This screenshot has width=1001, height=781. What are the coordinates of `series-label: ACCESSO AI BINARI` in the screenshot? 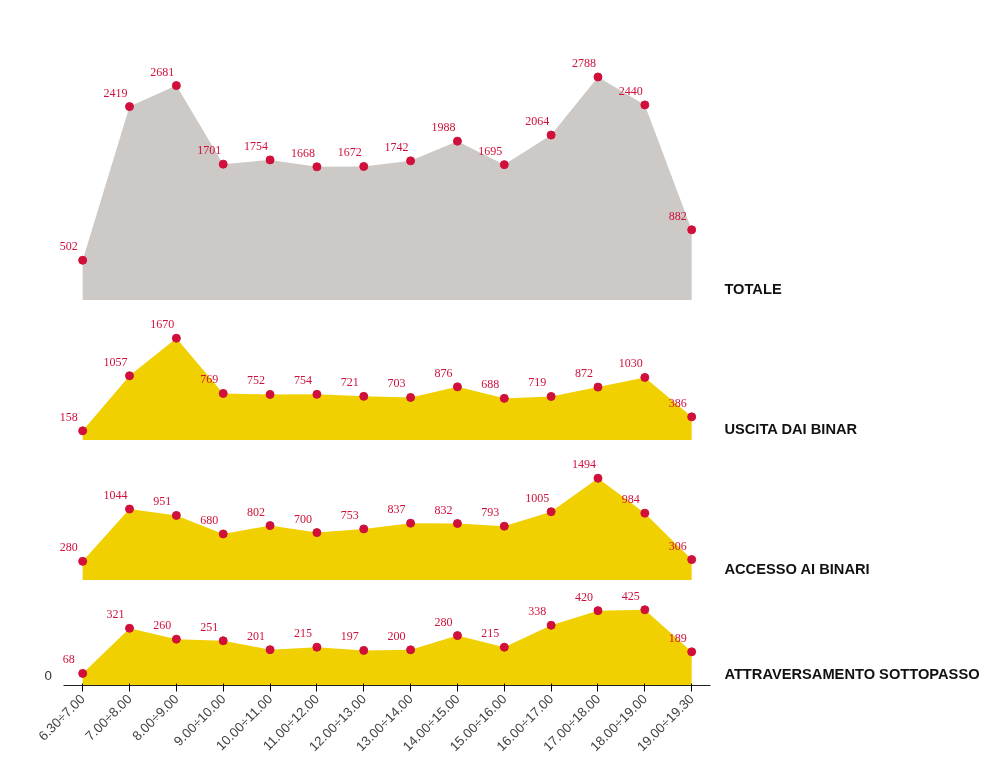 It's located at (797, 568).